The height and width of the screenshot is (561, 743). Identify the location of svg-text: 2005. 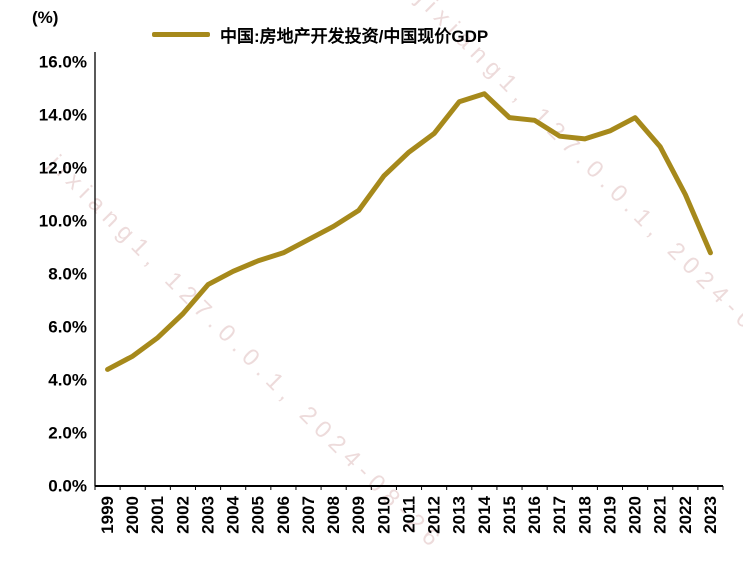
(258, 515).